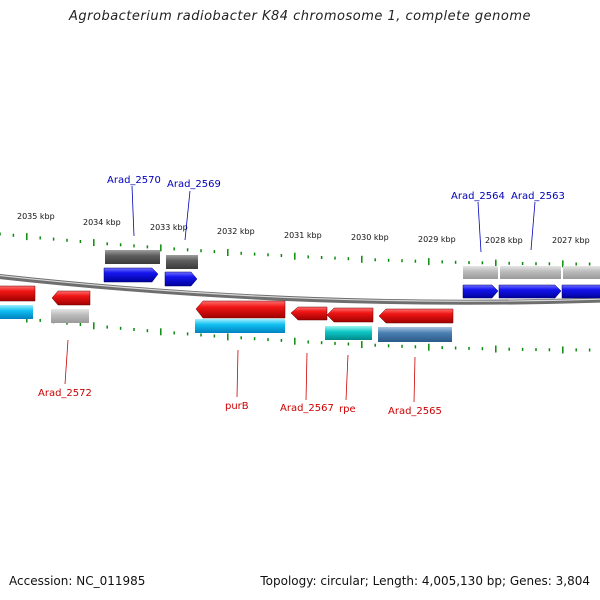 This screenshot has height=600, width=600. I want to click on chromosome-backbone, so click(300, 289).